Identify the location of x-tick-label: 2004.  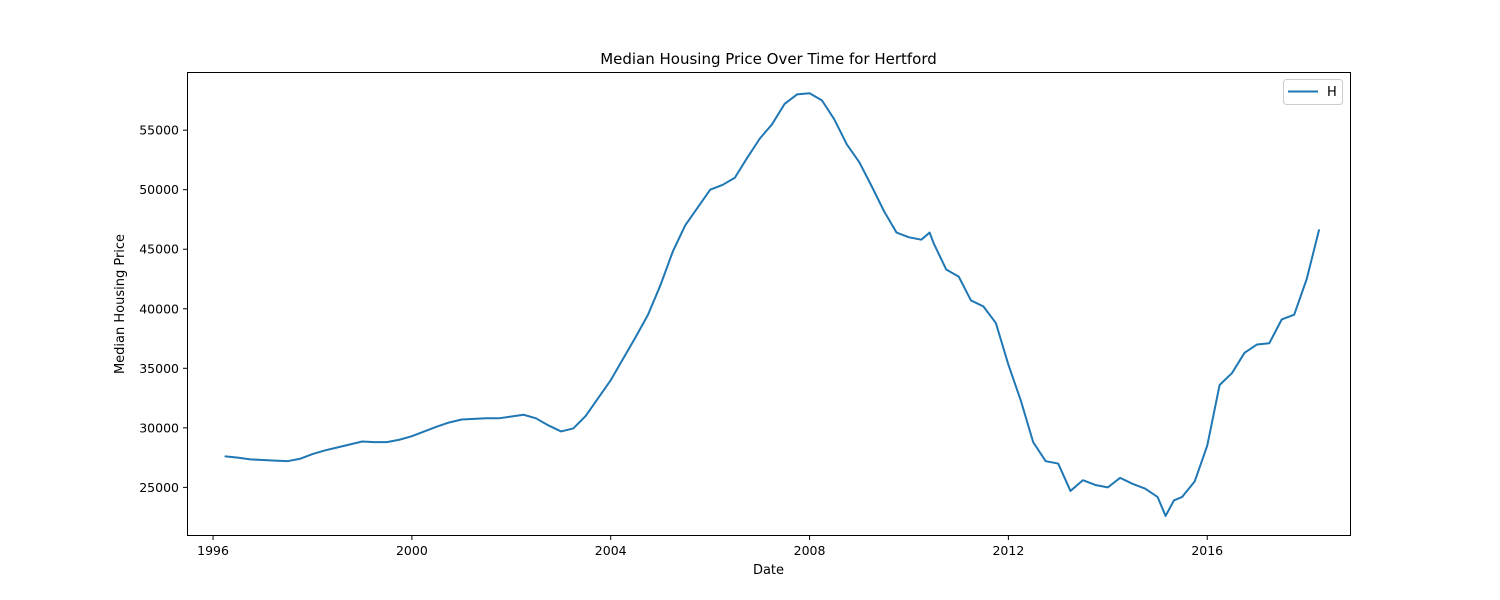
(611, 550).